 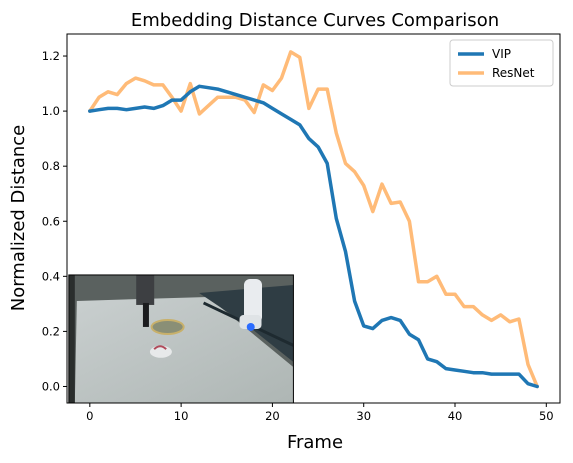 I want to click on y-tick-label: 0.2, so click(x=51, y=331).